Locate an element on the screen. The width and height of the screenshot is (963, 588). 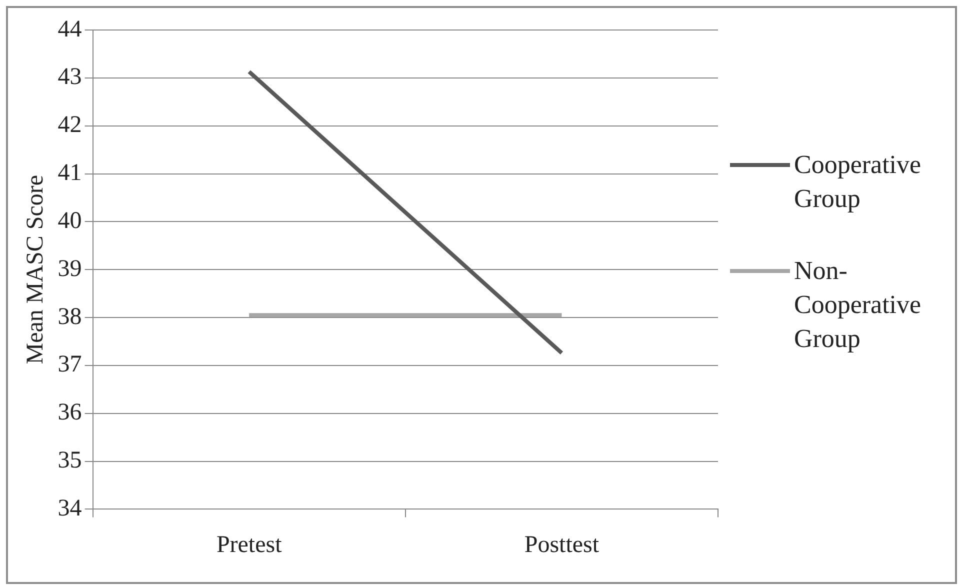
y-tick-label: 44 is located at coordinates (70, 29).